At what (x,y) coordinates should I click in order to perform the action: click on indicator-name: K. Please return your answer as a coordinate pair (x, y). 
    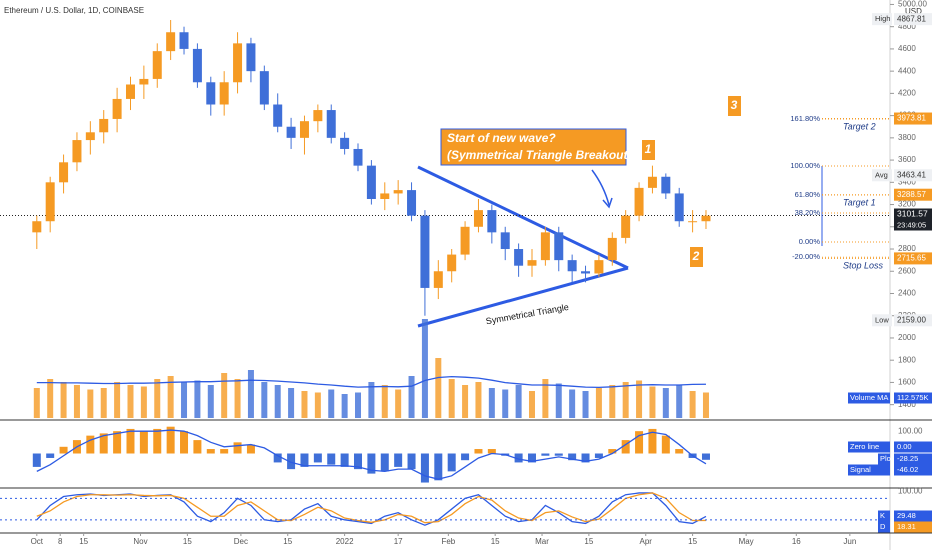
    Looking at the image, I should click on (882, 515).